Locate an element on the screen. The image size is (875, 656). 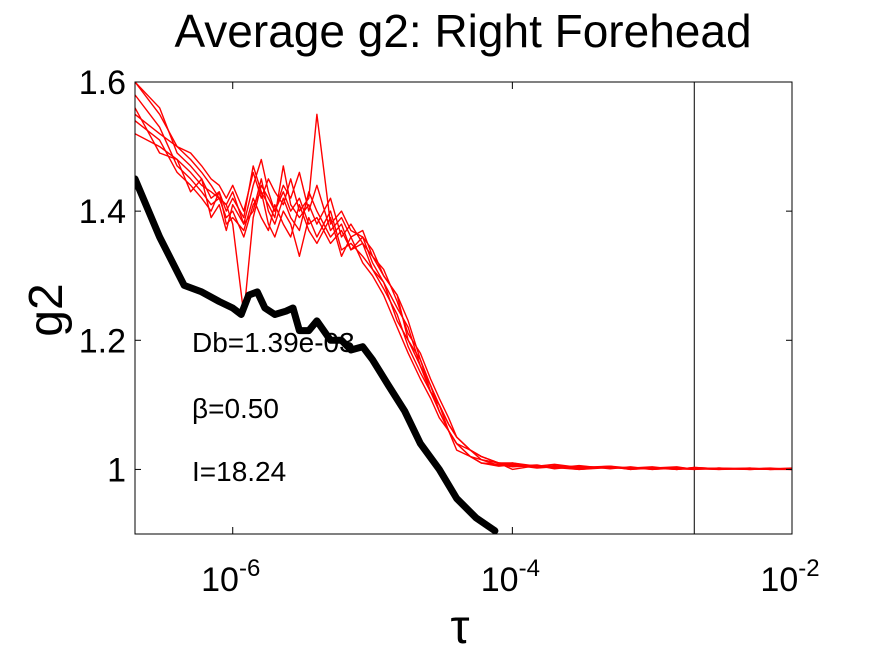
x-axis-label: τ is located at coordinates (460, 627).